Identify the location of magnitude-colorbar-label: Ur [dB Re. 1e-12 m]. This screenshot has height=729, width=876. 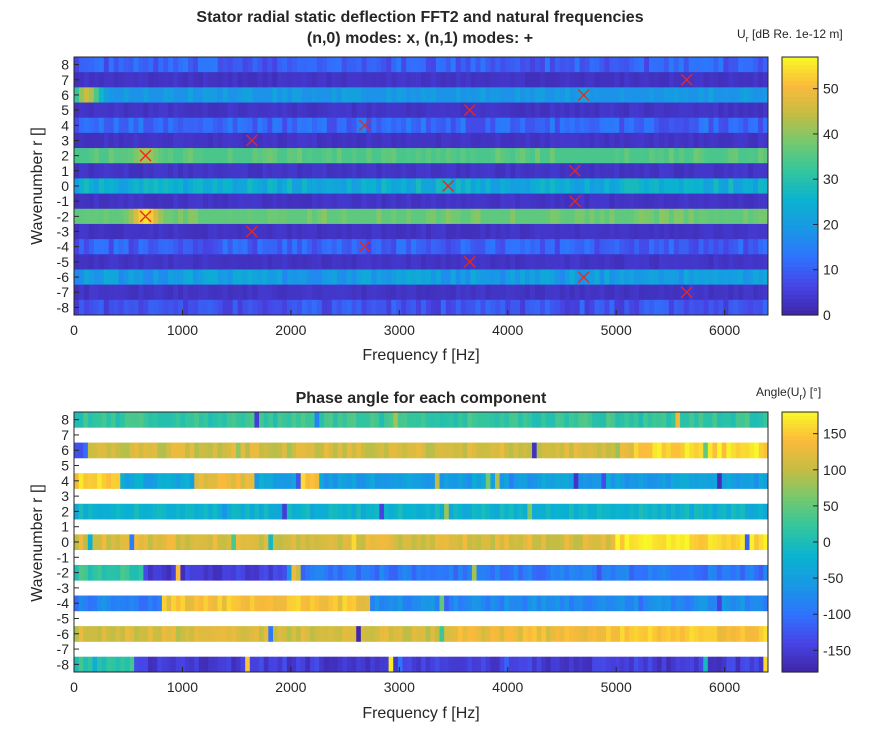
(790, 35).